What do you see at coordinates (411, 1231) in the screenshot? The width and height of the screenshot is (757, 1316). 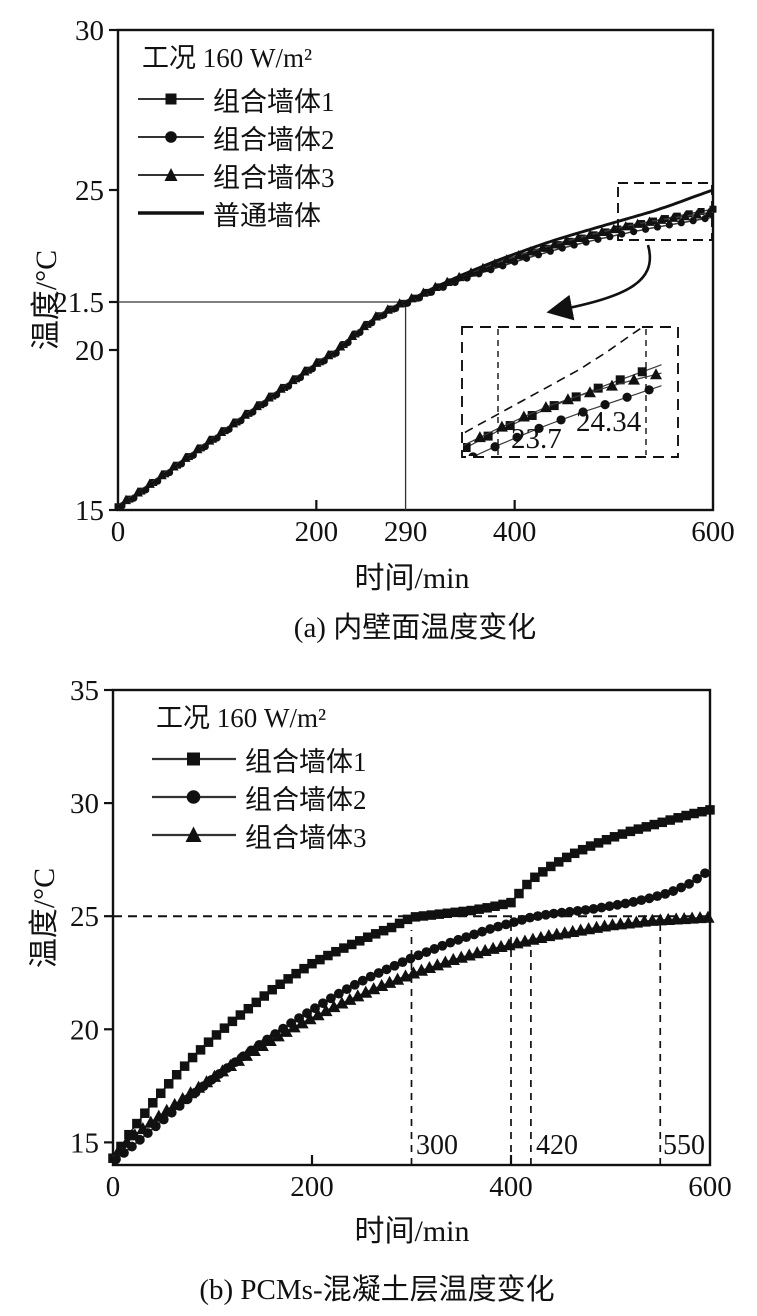 I see `x-axis-title-b: 时间/min` at bounding box center [411, 1231].